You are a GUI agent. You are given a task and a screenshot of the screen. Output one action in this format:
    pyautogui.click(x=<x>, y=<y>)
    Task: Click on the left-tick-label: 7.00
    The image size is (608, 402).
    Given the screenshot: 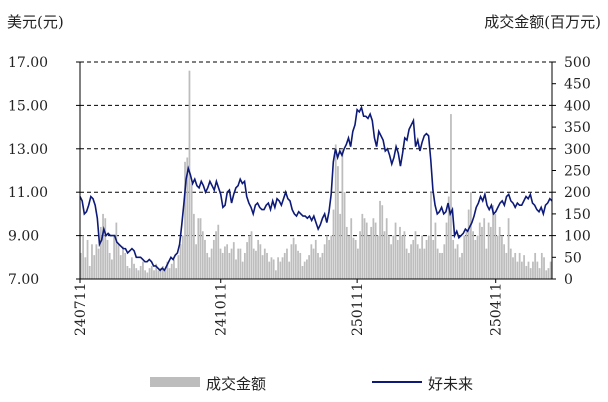 What is the action you would take?
    pyautogui.click(x=23, y=280)
    